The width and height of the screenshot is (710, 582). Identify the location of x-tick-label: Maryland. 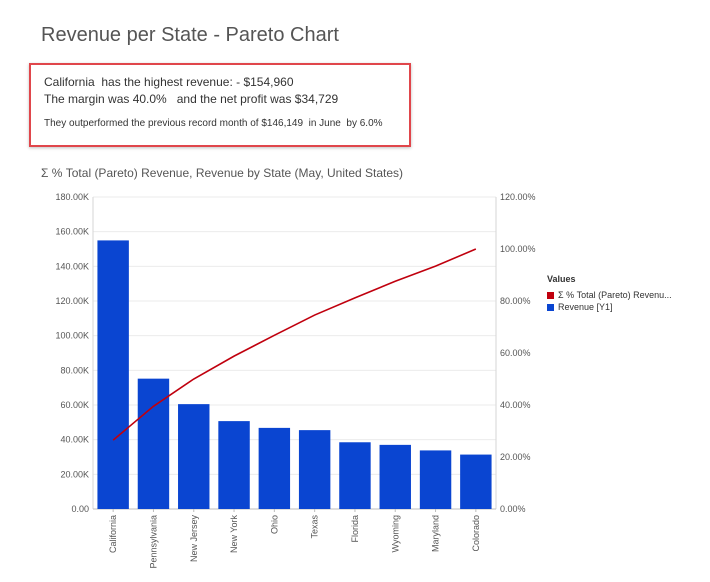
(436, 533).